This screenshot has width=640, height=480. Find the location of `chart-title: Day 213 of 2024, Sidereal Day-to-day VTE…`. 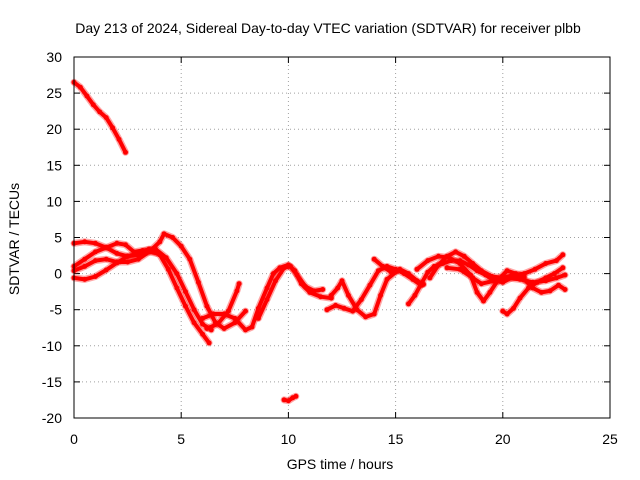

chart-title: Day 213 of 2024, Sidereal Day-to-day VTE… is located at coordinates (328, 28).